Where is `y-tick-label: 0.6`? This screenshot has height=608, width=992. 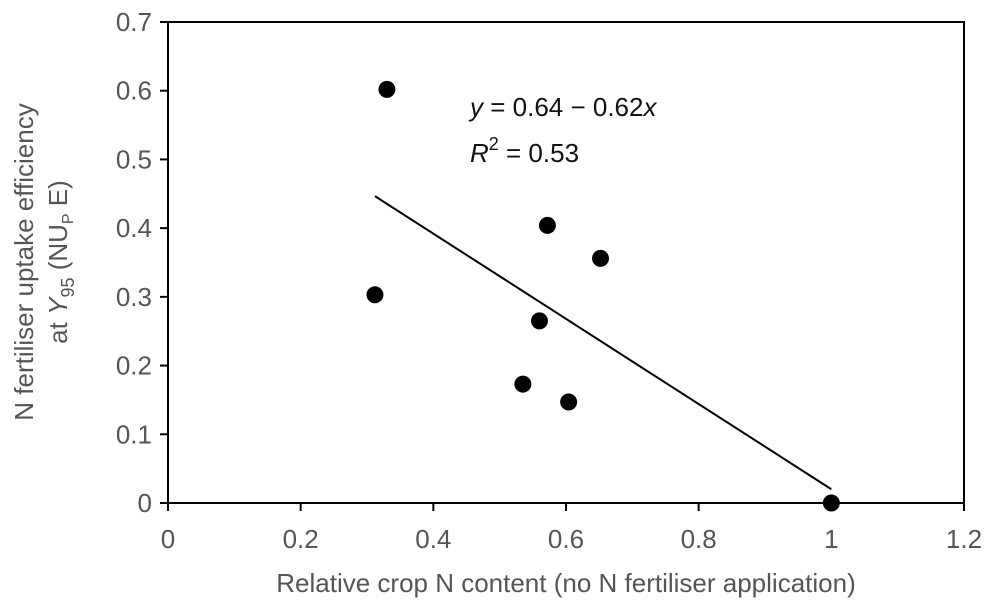 y-tick-label: 0.6 is located at coordinates (134, 91).